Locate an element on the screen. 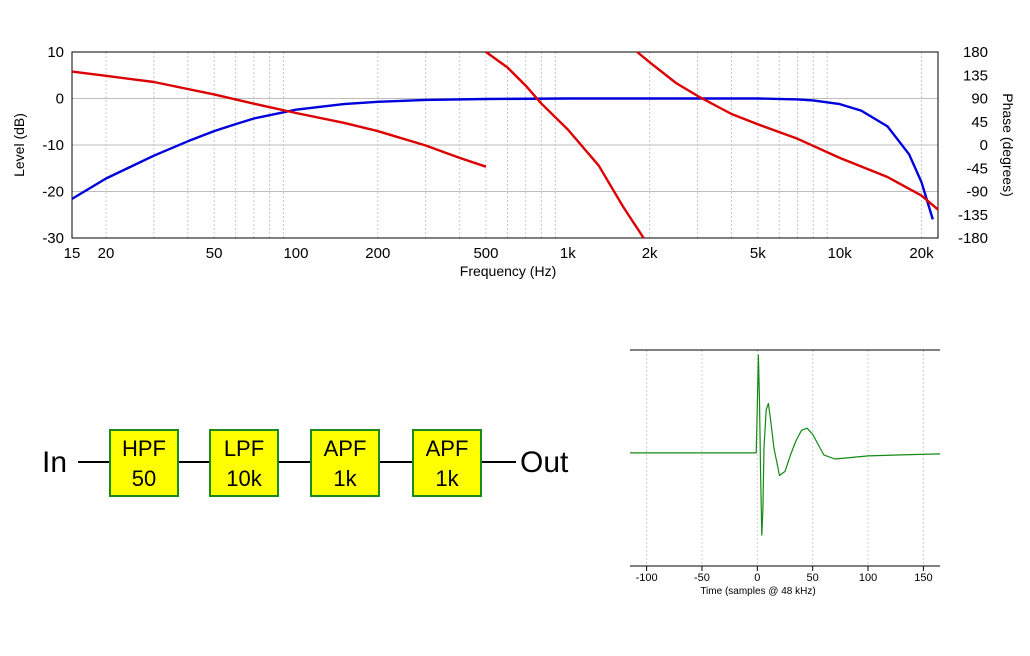 The width and height of the screenshot is (1030, 656). filter-block-lpf: LPF 10k is located at coordinates (244, 463).